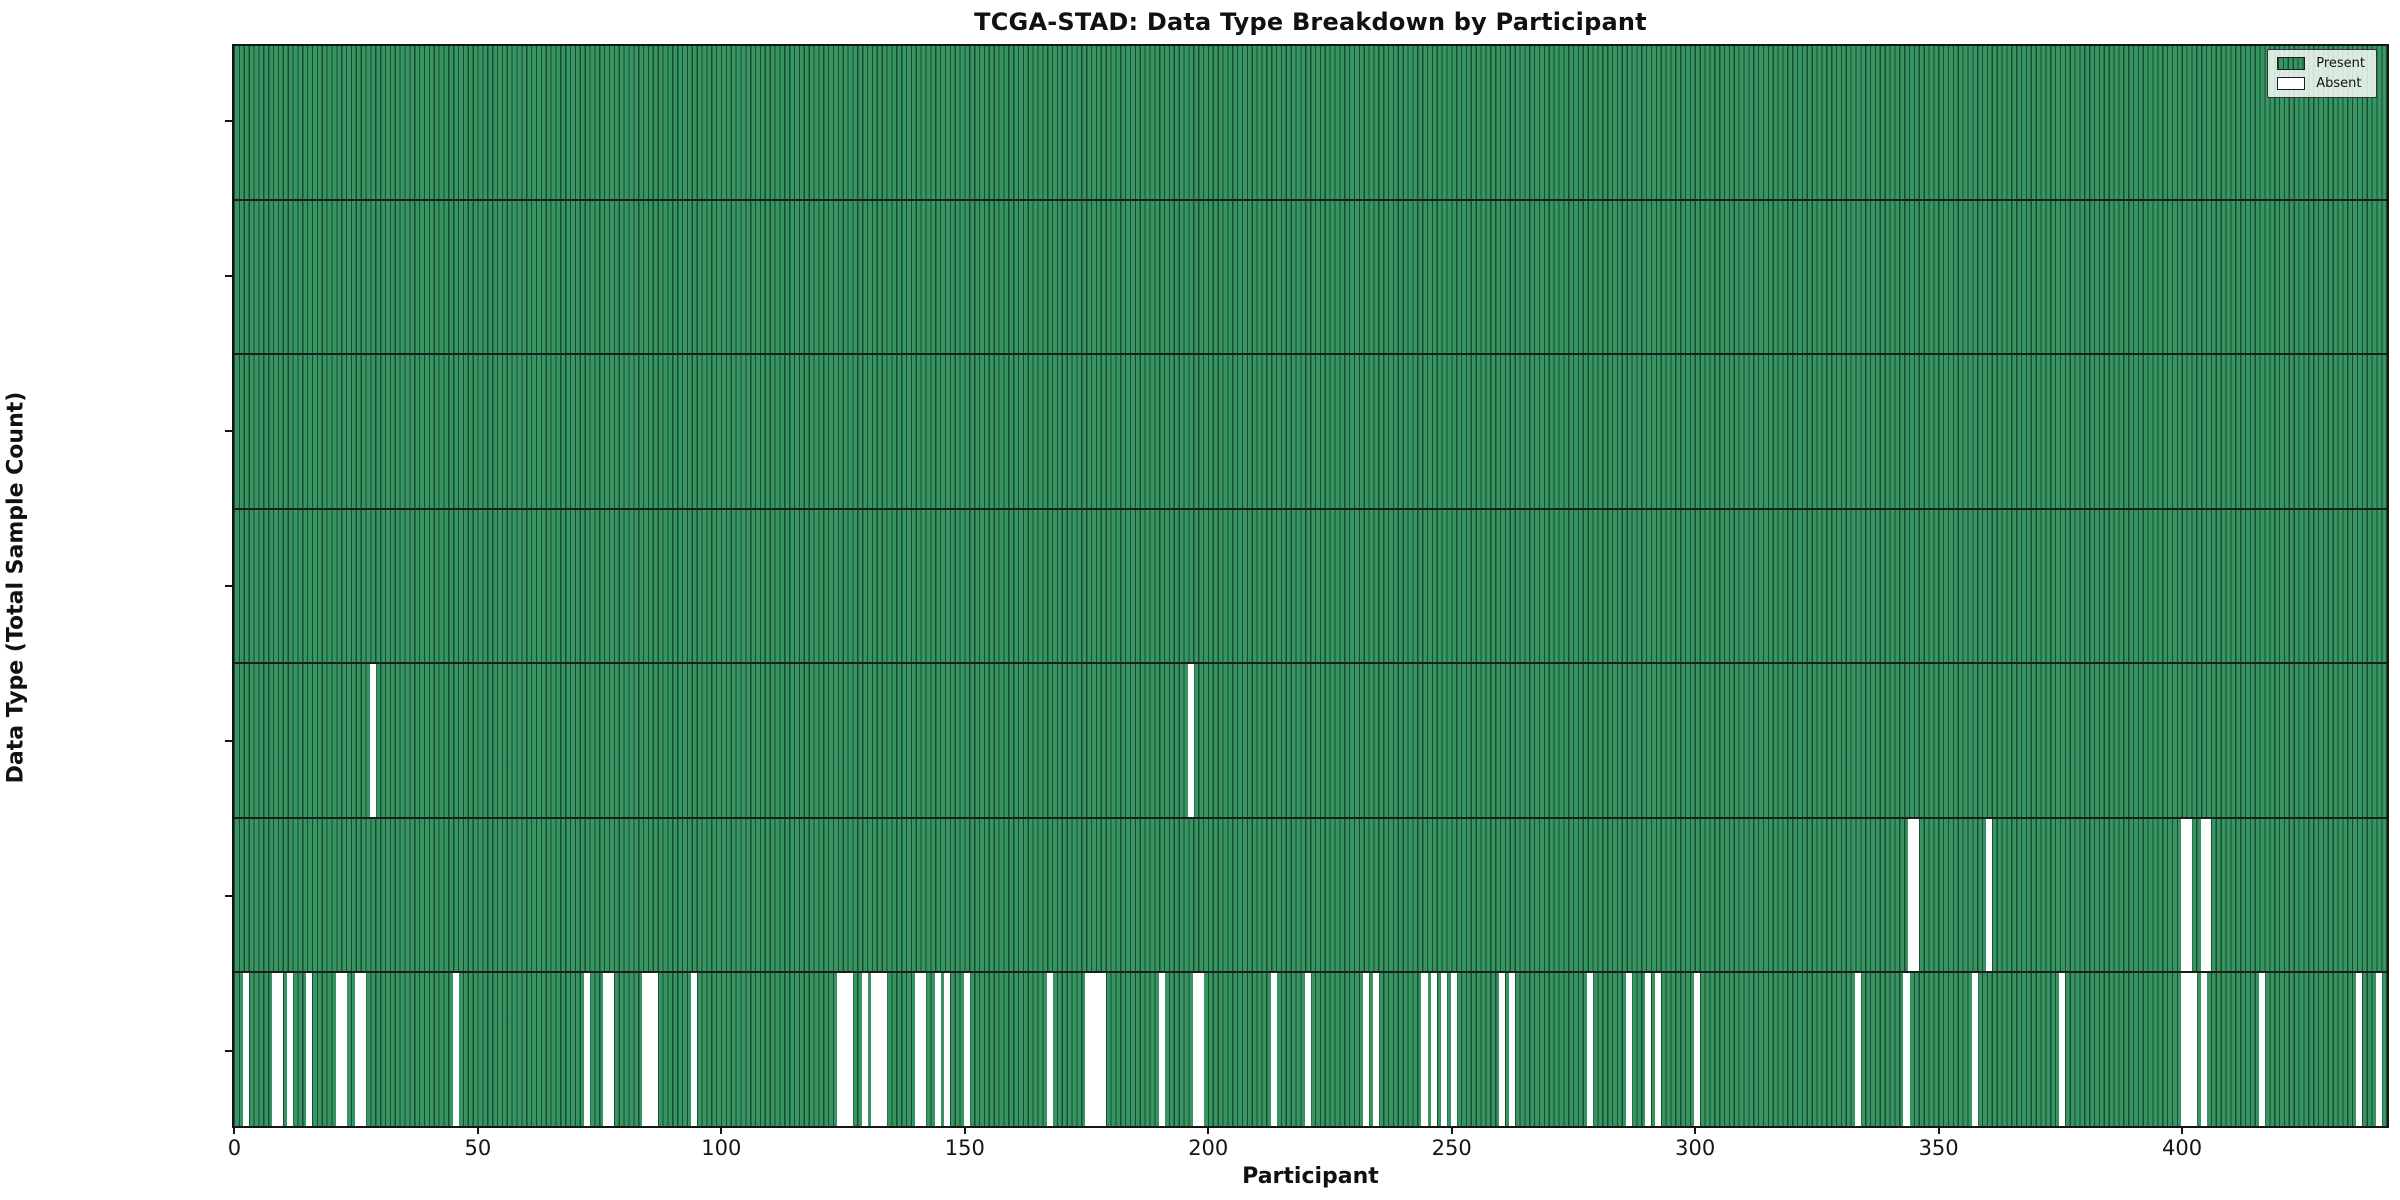  Describe the element at coordinates (1310, 123) in the screenshot. I see `row-BCR` at that location.